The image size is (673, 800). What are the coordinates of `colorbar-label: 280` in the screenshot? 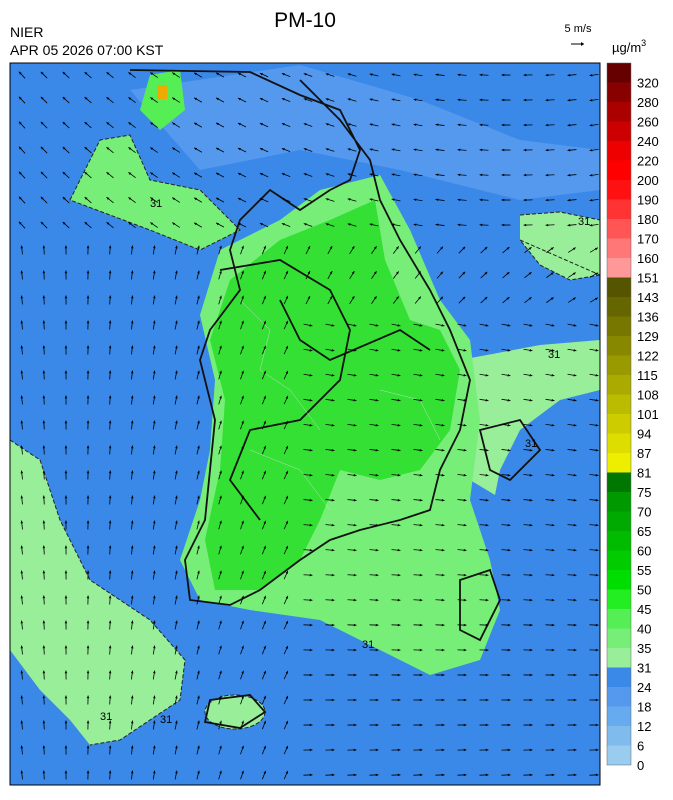 It's located at (648, 102).